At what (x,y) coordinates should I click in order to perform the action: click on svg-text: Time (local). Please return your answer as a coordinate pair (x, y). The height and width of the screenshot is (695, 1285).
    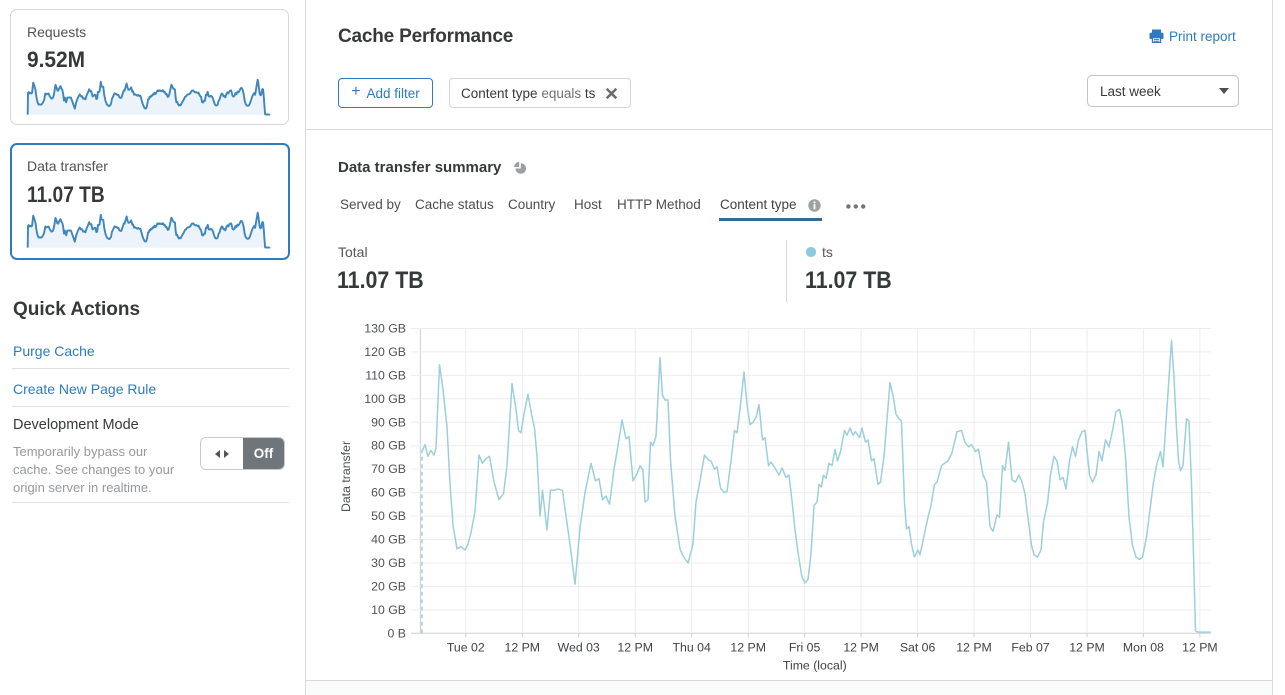
    Looking at the image, I should click on (815, 666).